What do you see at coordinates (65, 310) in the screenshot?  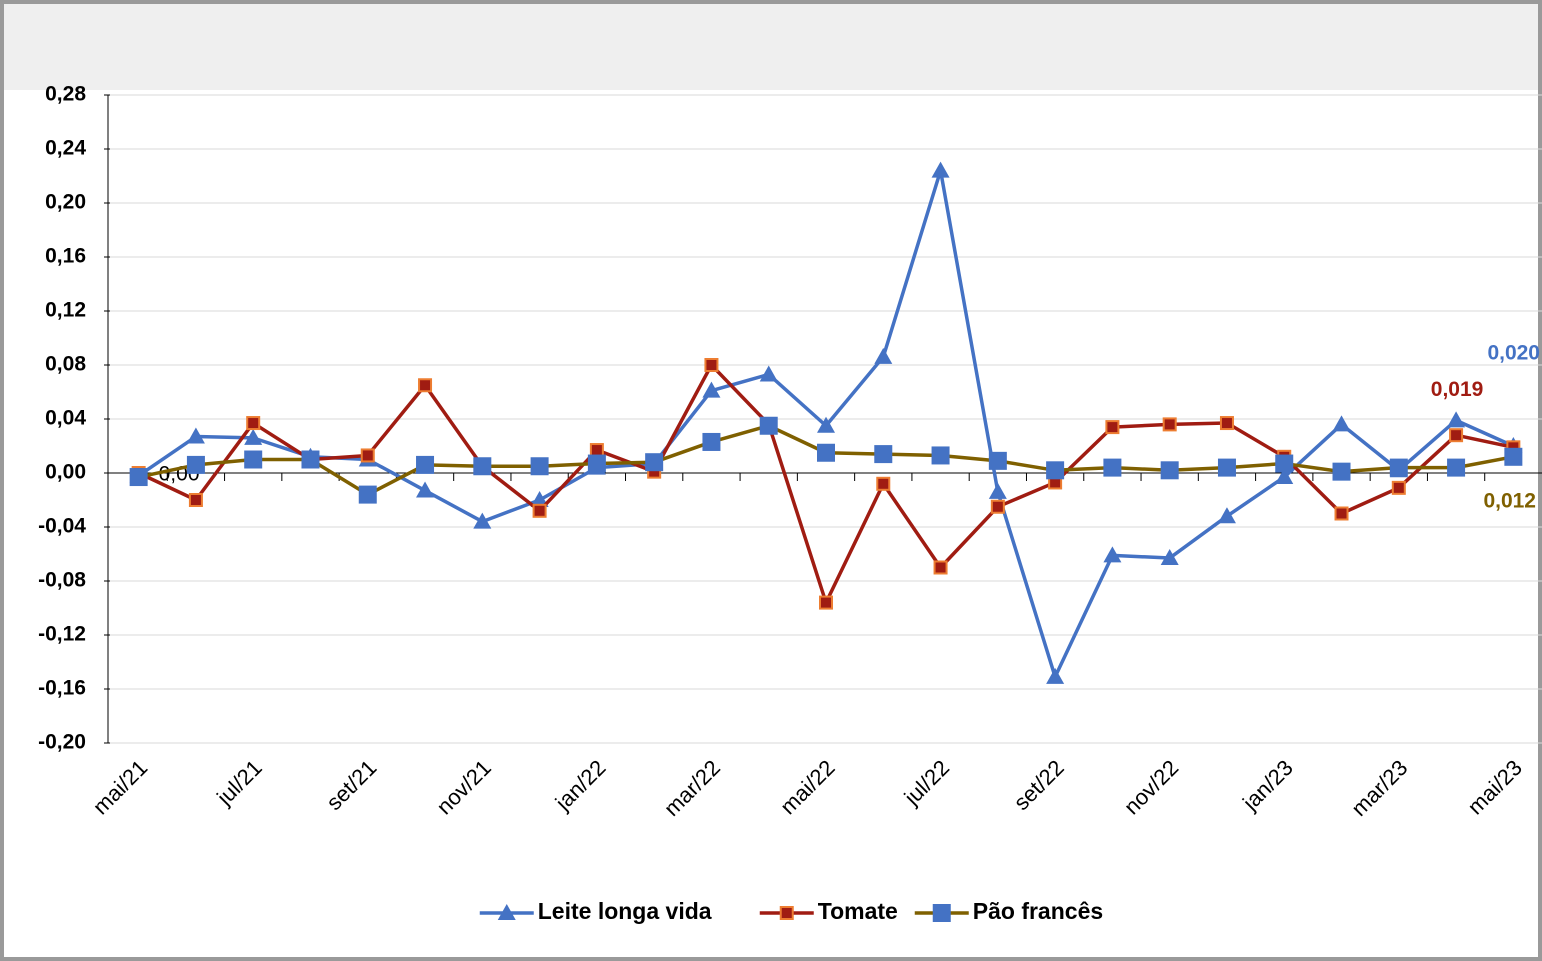 I see `y-tick-label: 0,12` at bounding box center [65, 310].